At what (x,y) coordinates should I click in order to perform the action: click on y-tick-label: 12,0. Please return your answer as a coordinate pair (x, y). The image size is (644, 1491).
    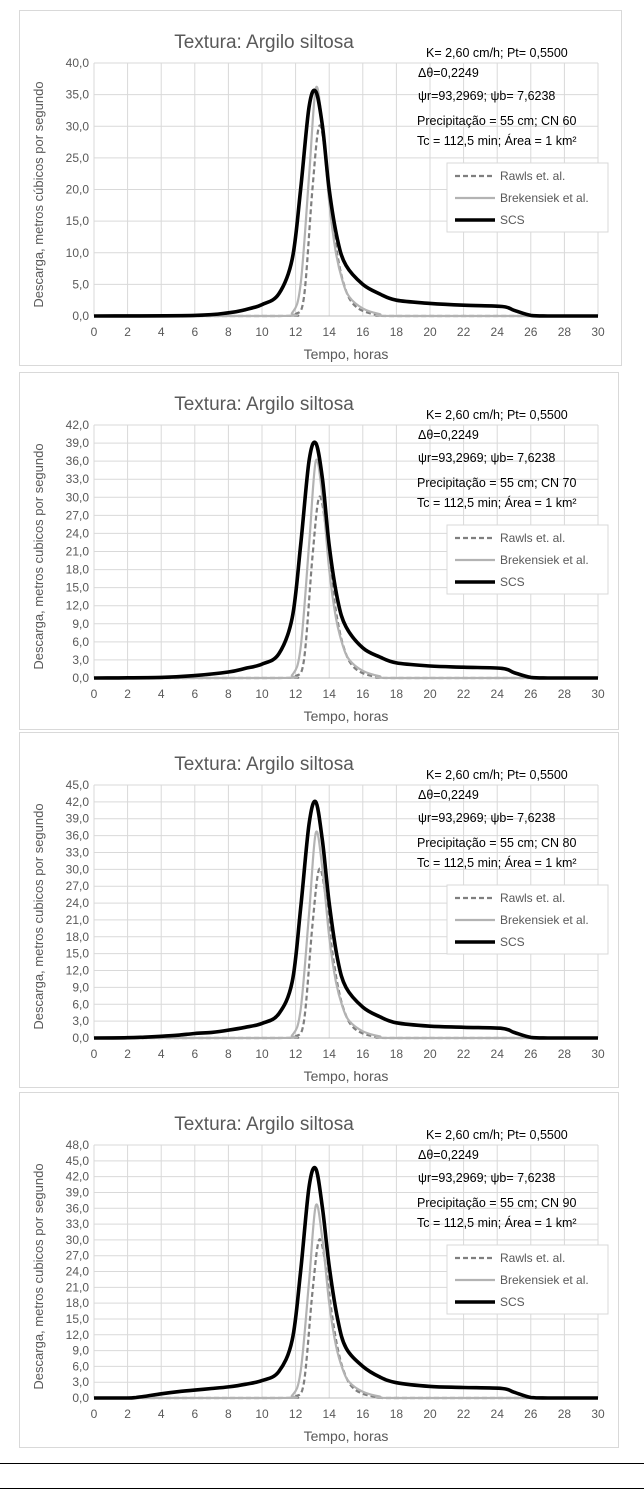
    Looking at the image, I should click on (78, 1335).